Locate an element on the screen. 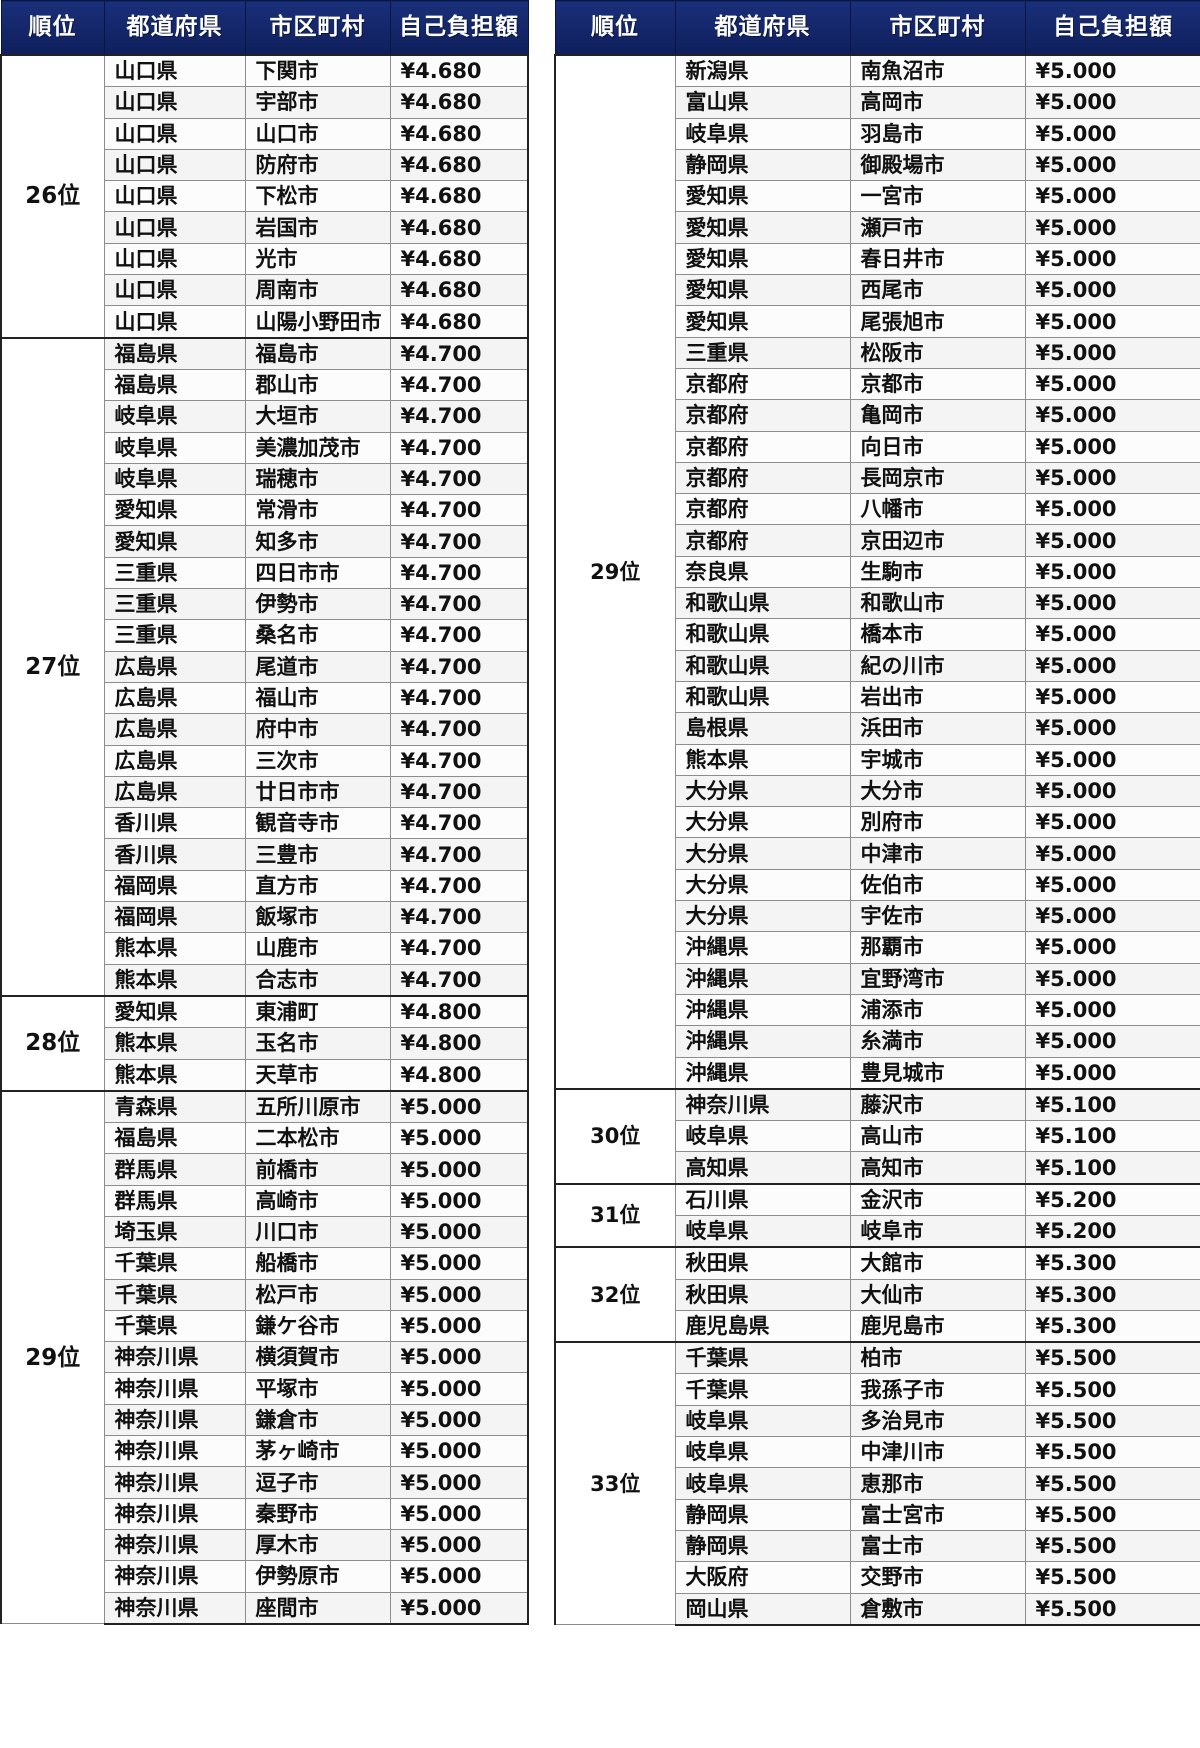  table-row: 28位 愛知県 東浦町 ¥4.800 is located at coordinates (264, 1043).